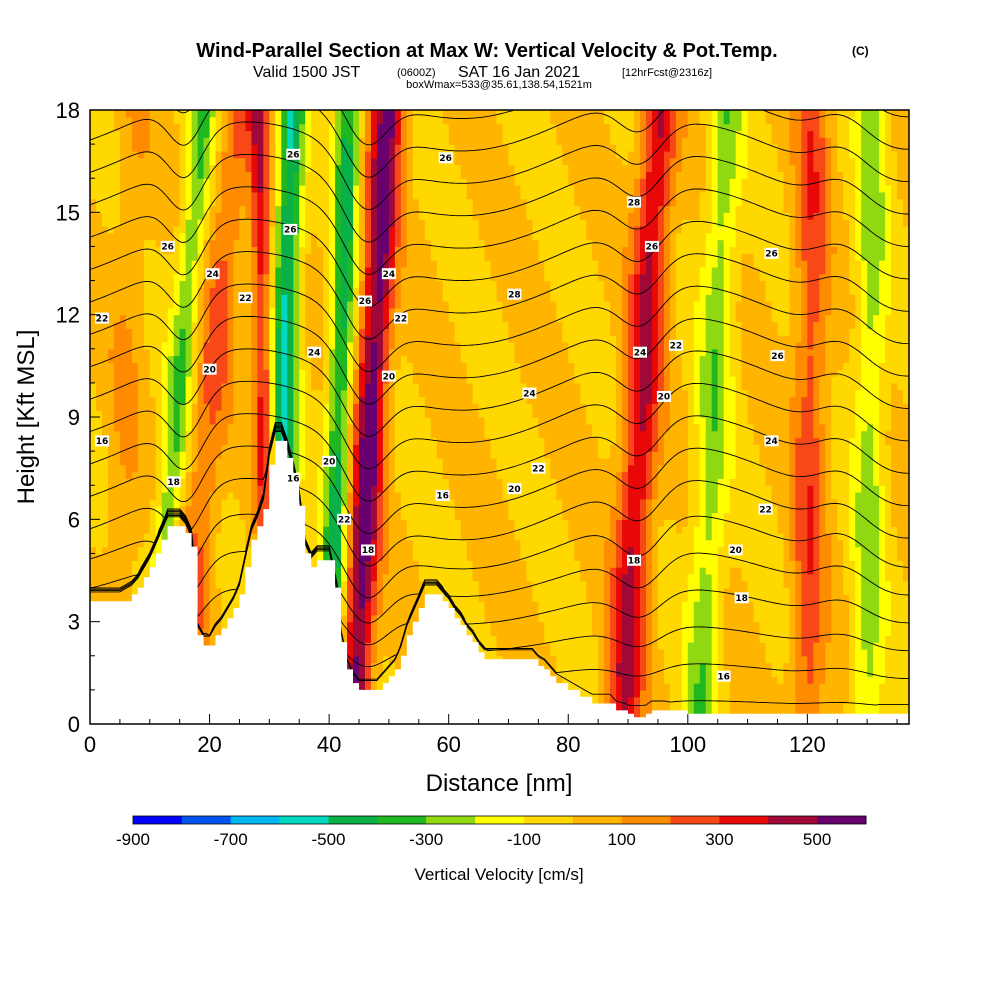  What do you see at coordinates (365, 302) in the screenshot?
I see `contour-label-text: 26` at bounding box center [365, 302].